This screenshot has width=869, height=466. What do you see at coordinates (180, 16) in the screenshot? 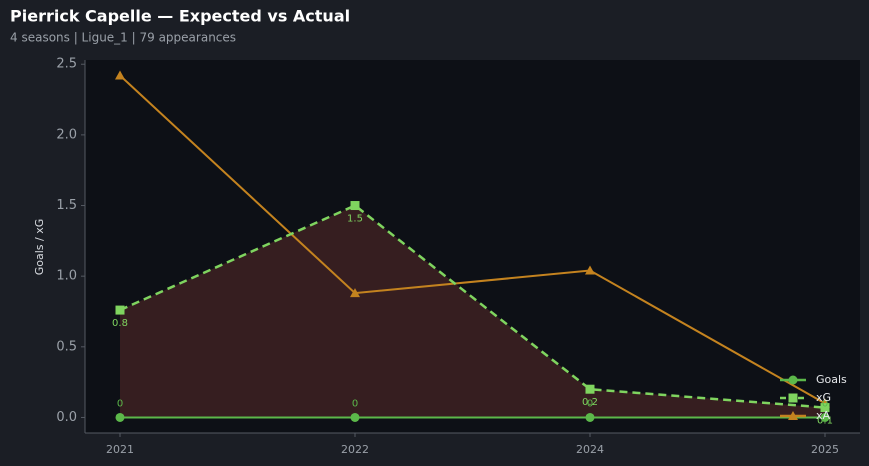
I see `chart-title: Pierrick Capelle — Expected vs Actual` at bounding box center [180, 16].